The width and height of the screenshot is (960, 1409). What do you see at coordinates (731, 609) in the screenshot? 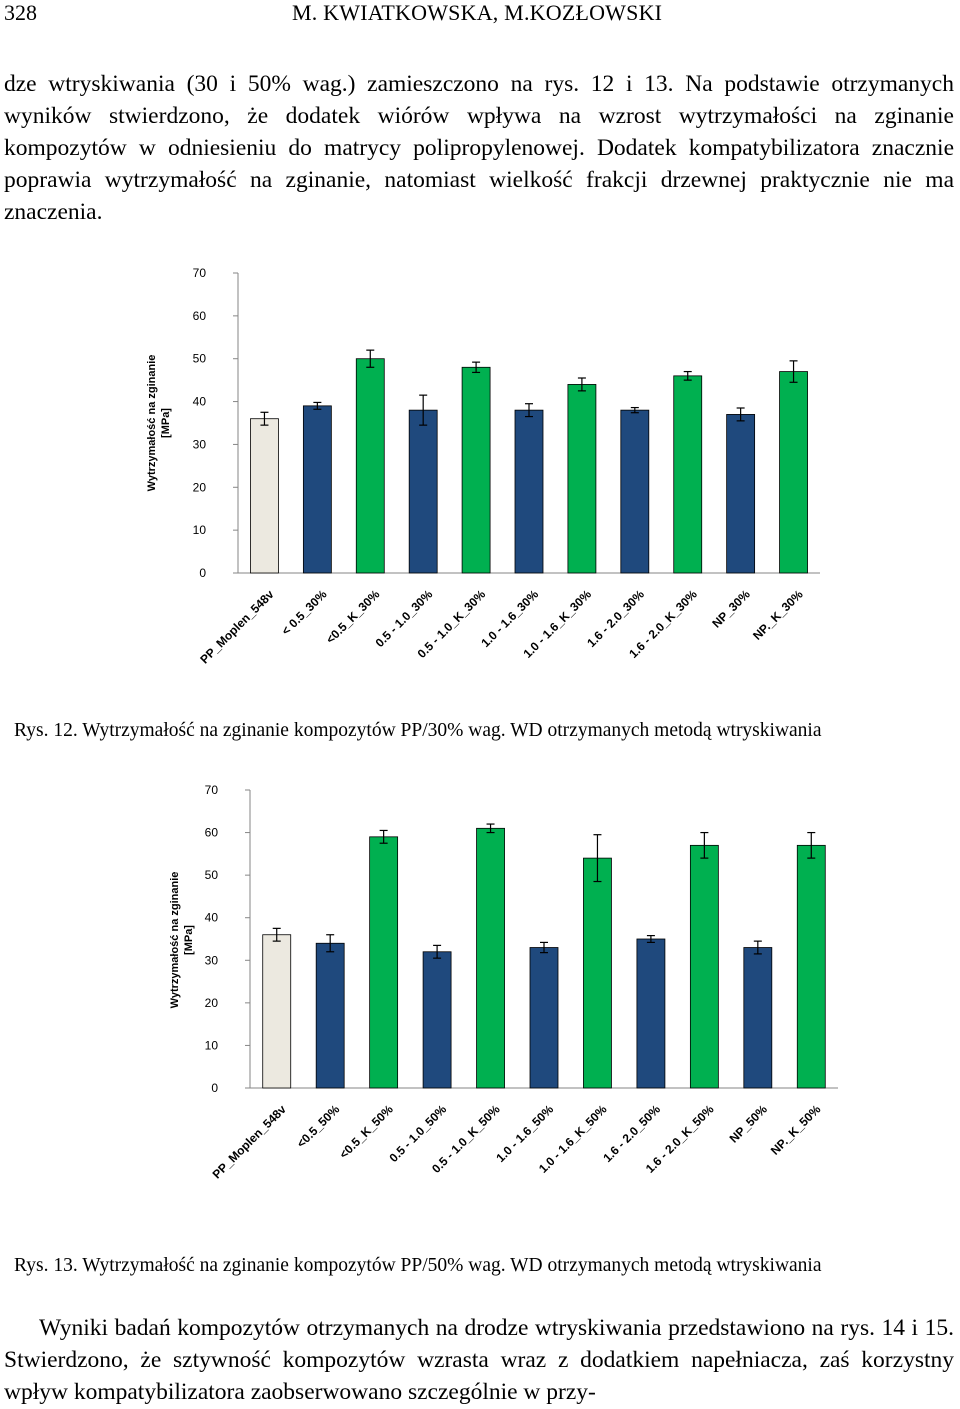
I see `x-tick-label: NP_30%` at bounding box center [731, 609].